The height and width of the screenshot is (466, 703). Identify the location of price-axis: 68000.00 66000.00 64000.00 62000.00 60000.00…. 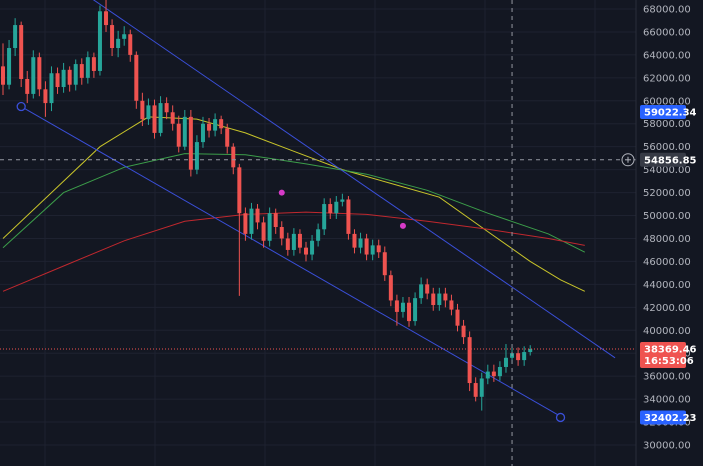
(669, 233).